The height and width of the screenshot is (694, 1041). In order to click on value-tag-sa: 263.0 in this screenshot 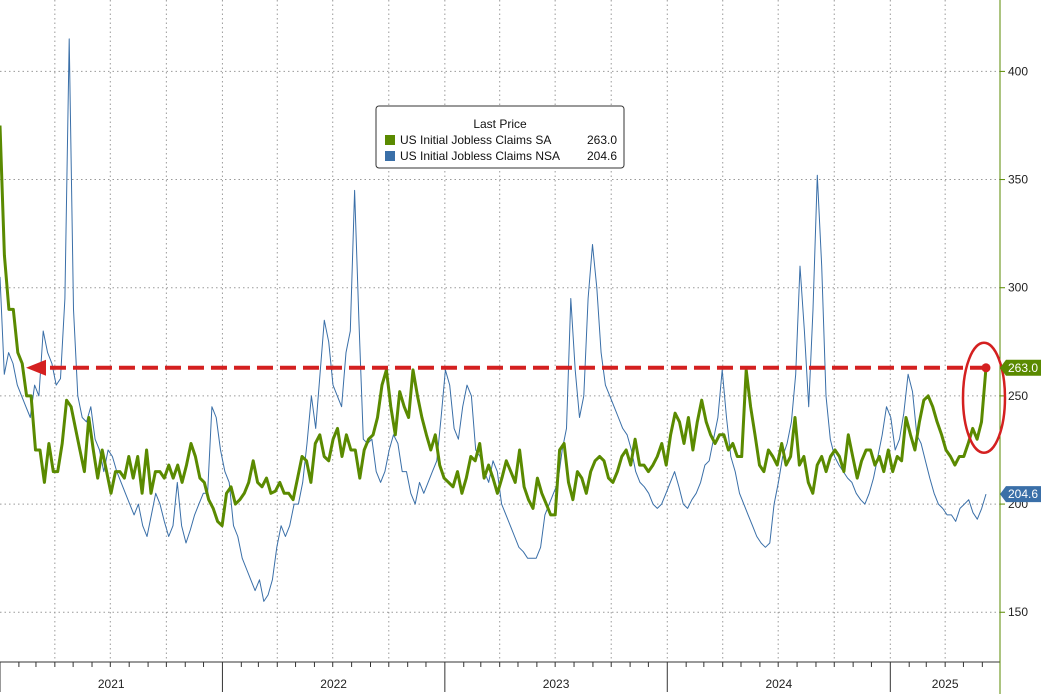, I will do `click(1020, 367)`.